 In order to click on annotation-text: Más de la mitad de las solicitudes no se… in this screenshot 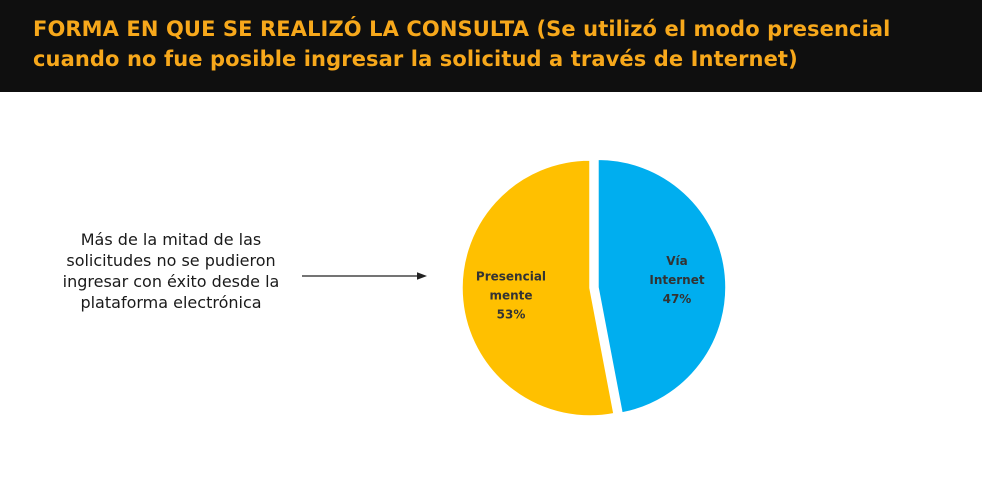, I will do `click(171, 271)`.